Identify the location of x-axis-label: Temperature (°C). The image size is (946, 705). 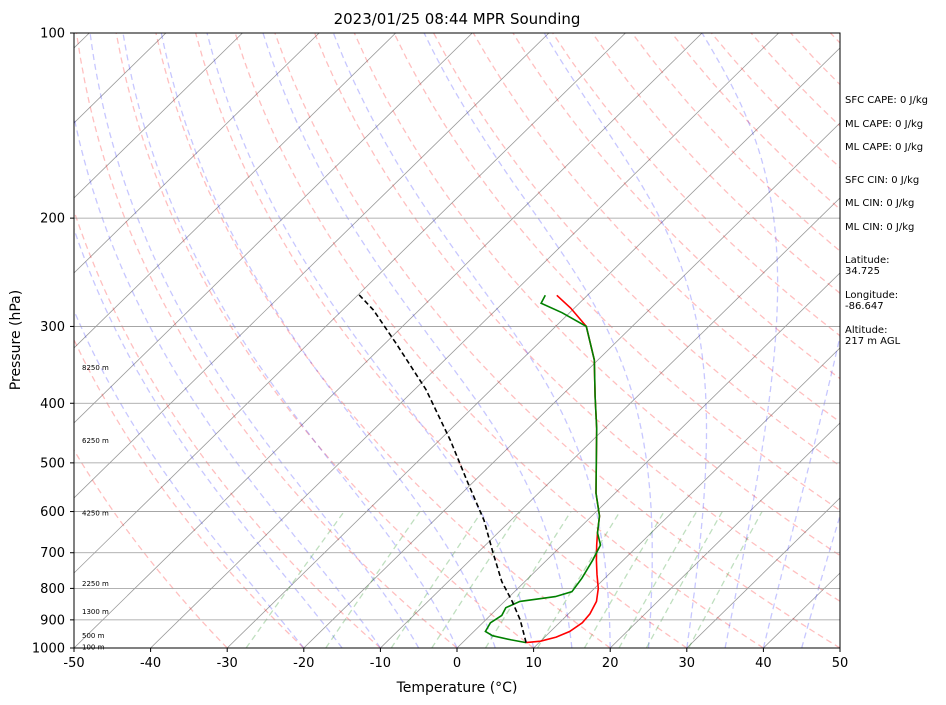
(457, 688).